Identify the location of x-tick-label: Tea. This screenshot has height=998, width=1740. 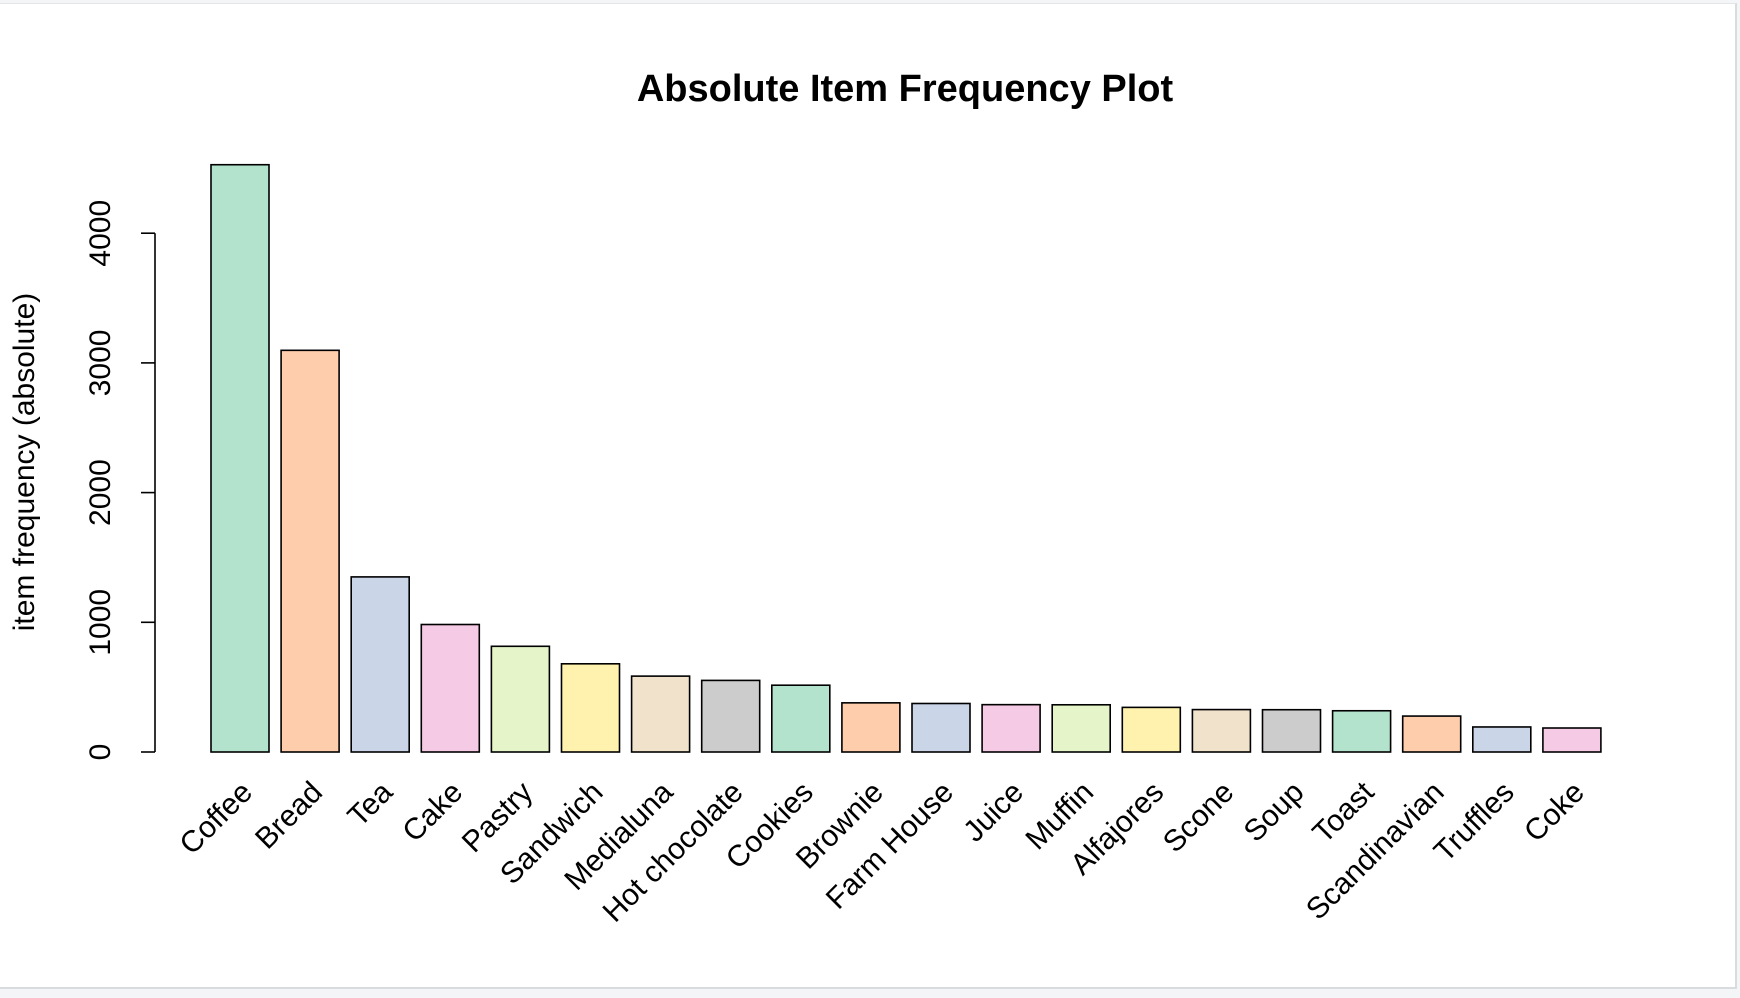
(371, 804).